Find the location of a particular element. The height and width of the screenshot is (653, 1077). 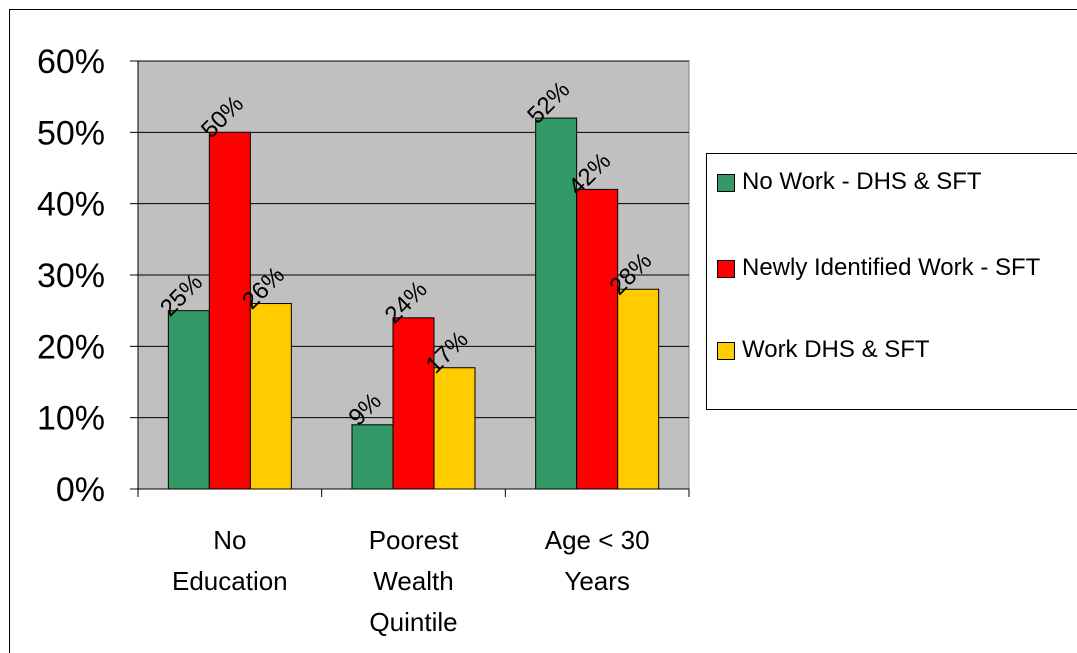

legend-swatch-red is located at coordinates (726, 269).